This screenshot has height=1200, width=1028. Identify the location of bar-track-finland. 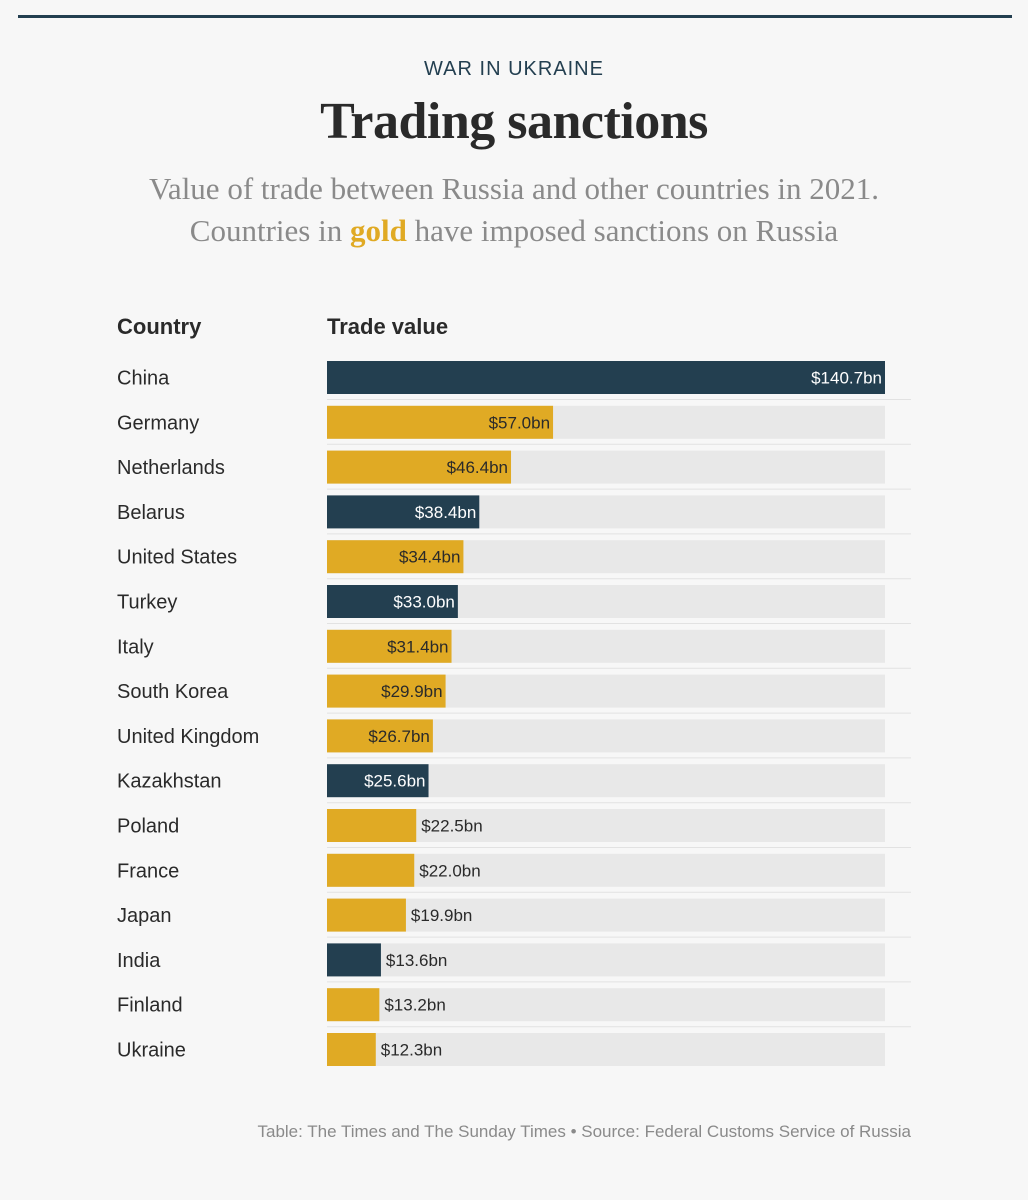
(606, 1005).